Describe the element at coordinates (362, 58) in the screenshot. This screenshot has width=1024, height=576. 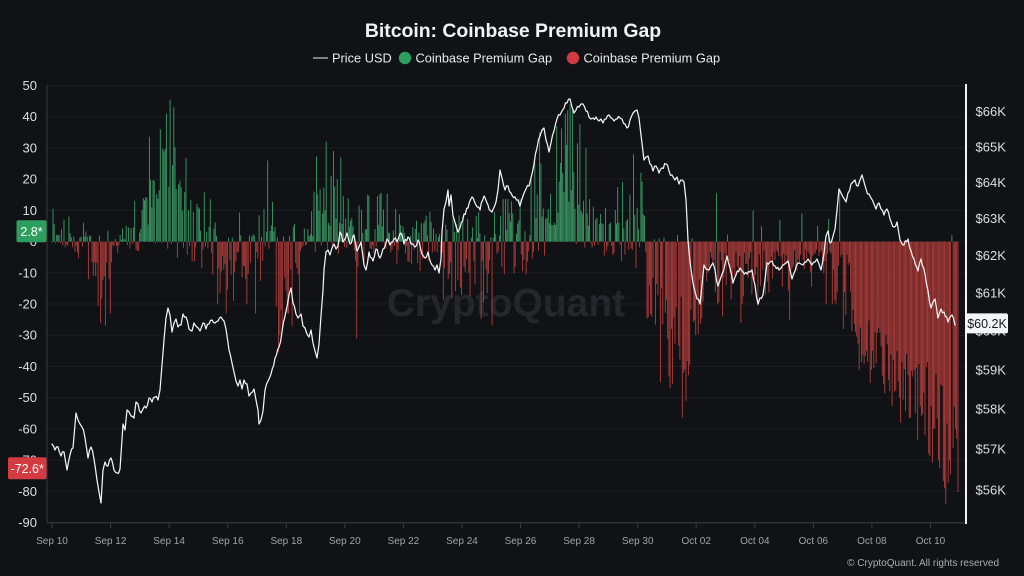
I see `svg-text: Price USD` at that location.